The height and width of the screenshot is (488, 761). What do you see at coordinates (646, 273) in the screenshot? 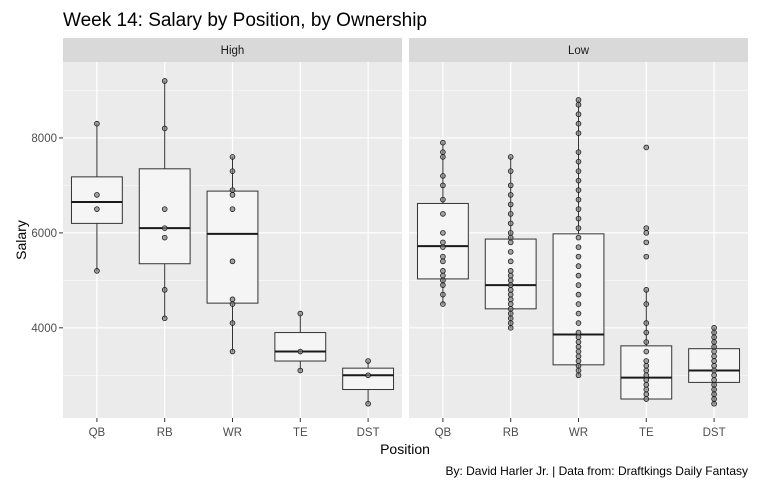
I see `box-te` at bounding box center [646, 273].